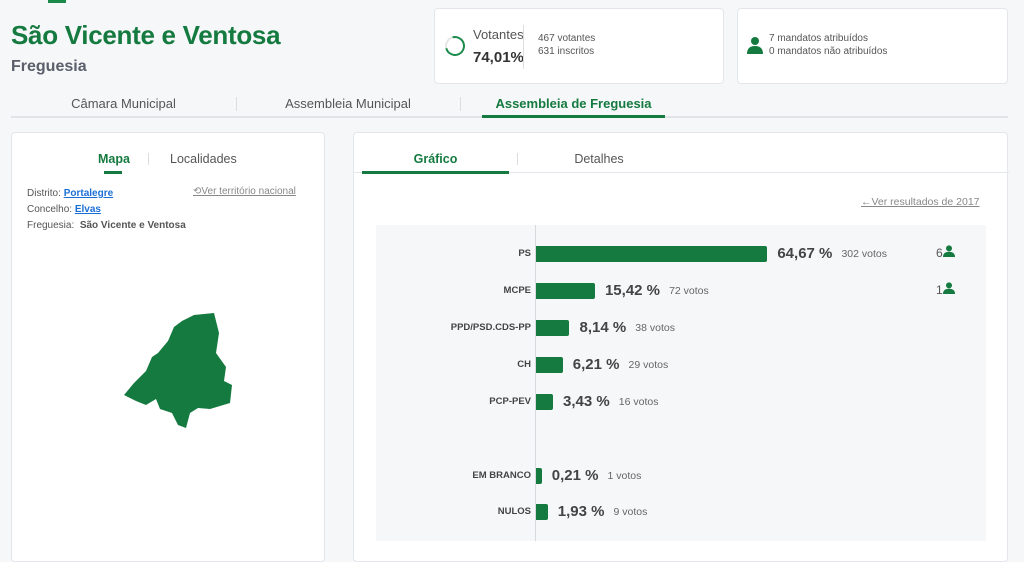 The width and height of the screenshot is (1024, 562). Describe the element at coordinates (348, 103) in the screenshot. I see `tab-assembleia-municipal: Assembleia Municipal` at that location.